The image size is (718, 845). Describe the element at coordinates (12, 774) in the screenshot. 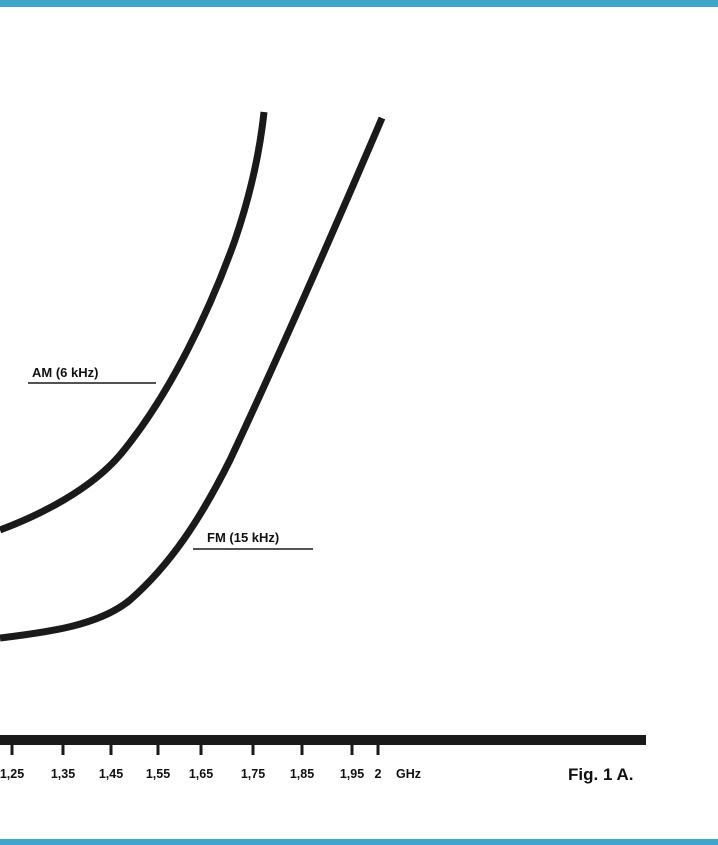

I see `x-tick-label: 1,25` at that location.